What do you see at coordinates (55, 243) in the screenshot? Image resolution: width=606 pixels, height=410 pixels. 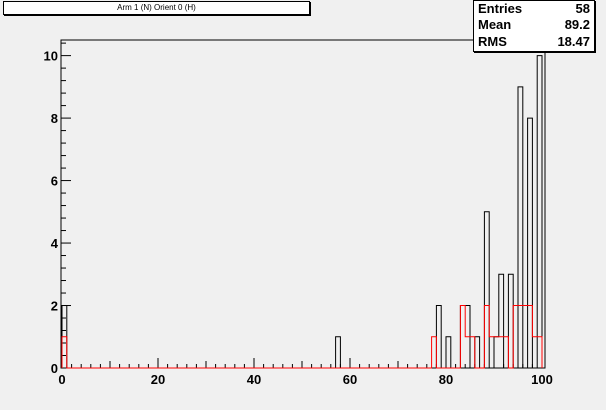 I see `y-tick-label: 4` at bounding box center [55, 243].